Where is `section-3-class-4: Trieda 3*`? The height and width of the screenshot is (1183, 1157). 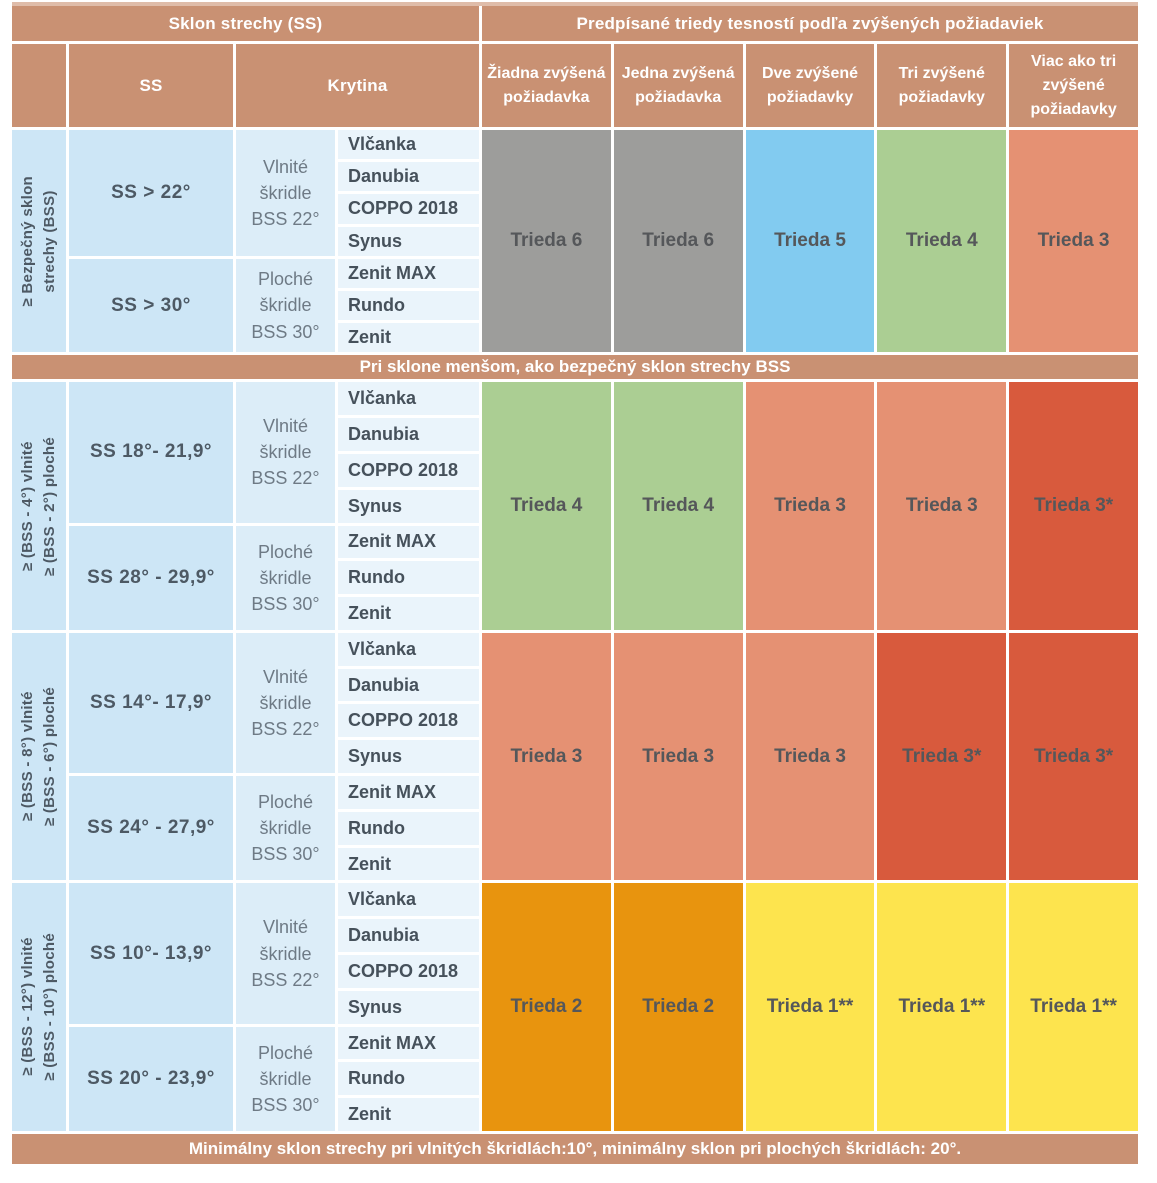 section-3-class-4: Trieda 3* is located at coordinates (1073, 756).